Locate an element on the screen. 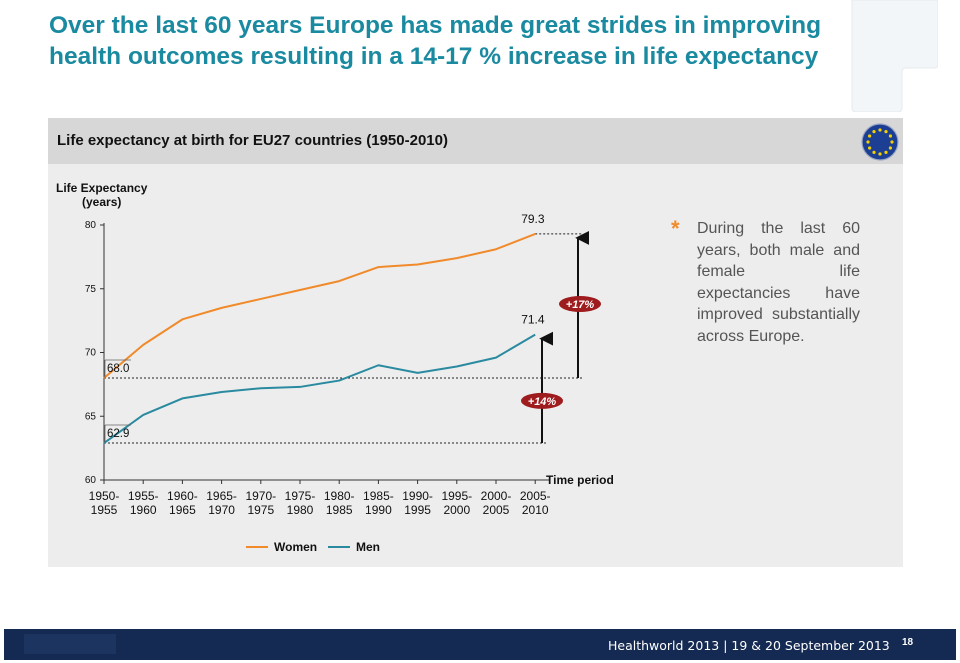 This screenshot has width=960, height=663. eu-flag-icon is located at coordinates (880, 142).